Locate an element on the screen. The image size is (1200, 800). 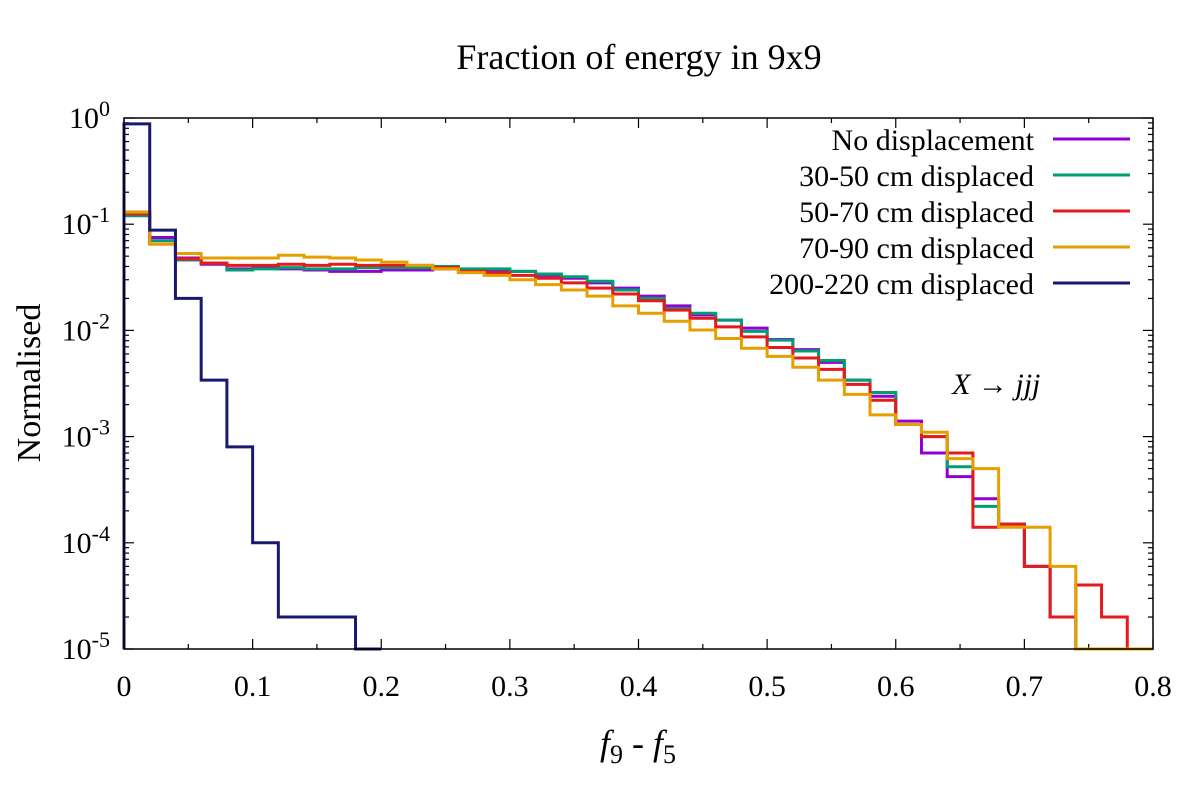
y-tick-label-exponent: -2 is located at coordinates (101, 320).